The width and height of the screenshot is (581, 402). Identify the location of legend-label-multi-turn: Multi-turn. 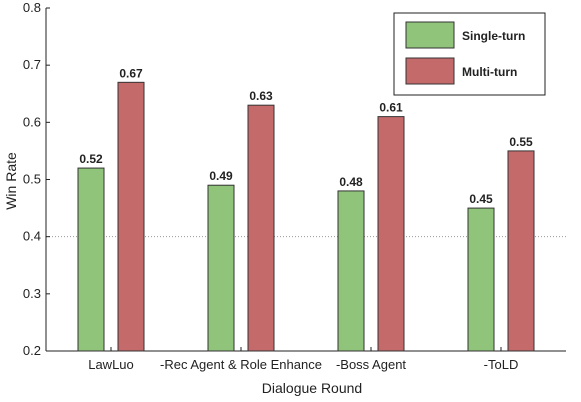
(489, 72).